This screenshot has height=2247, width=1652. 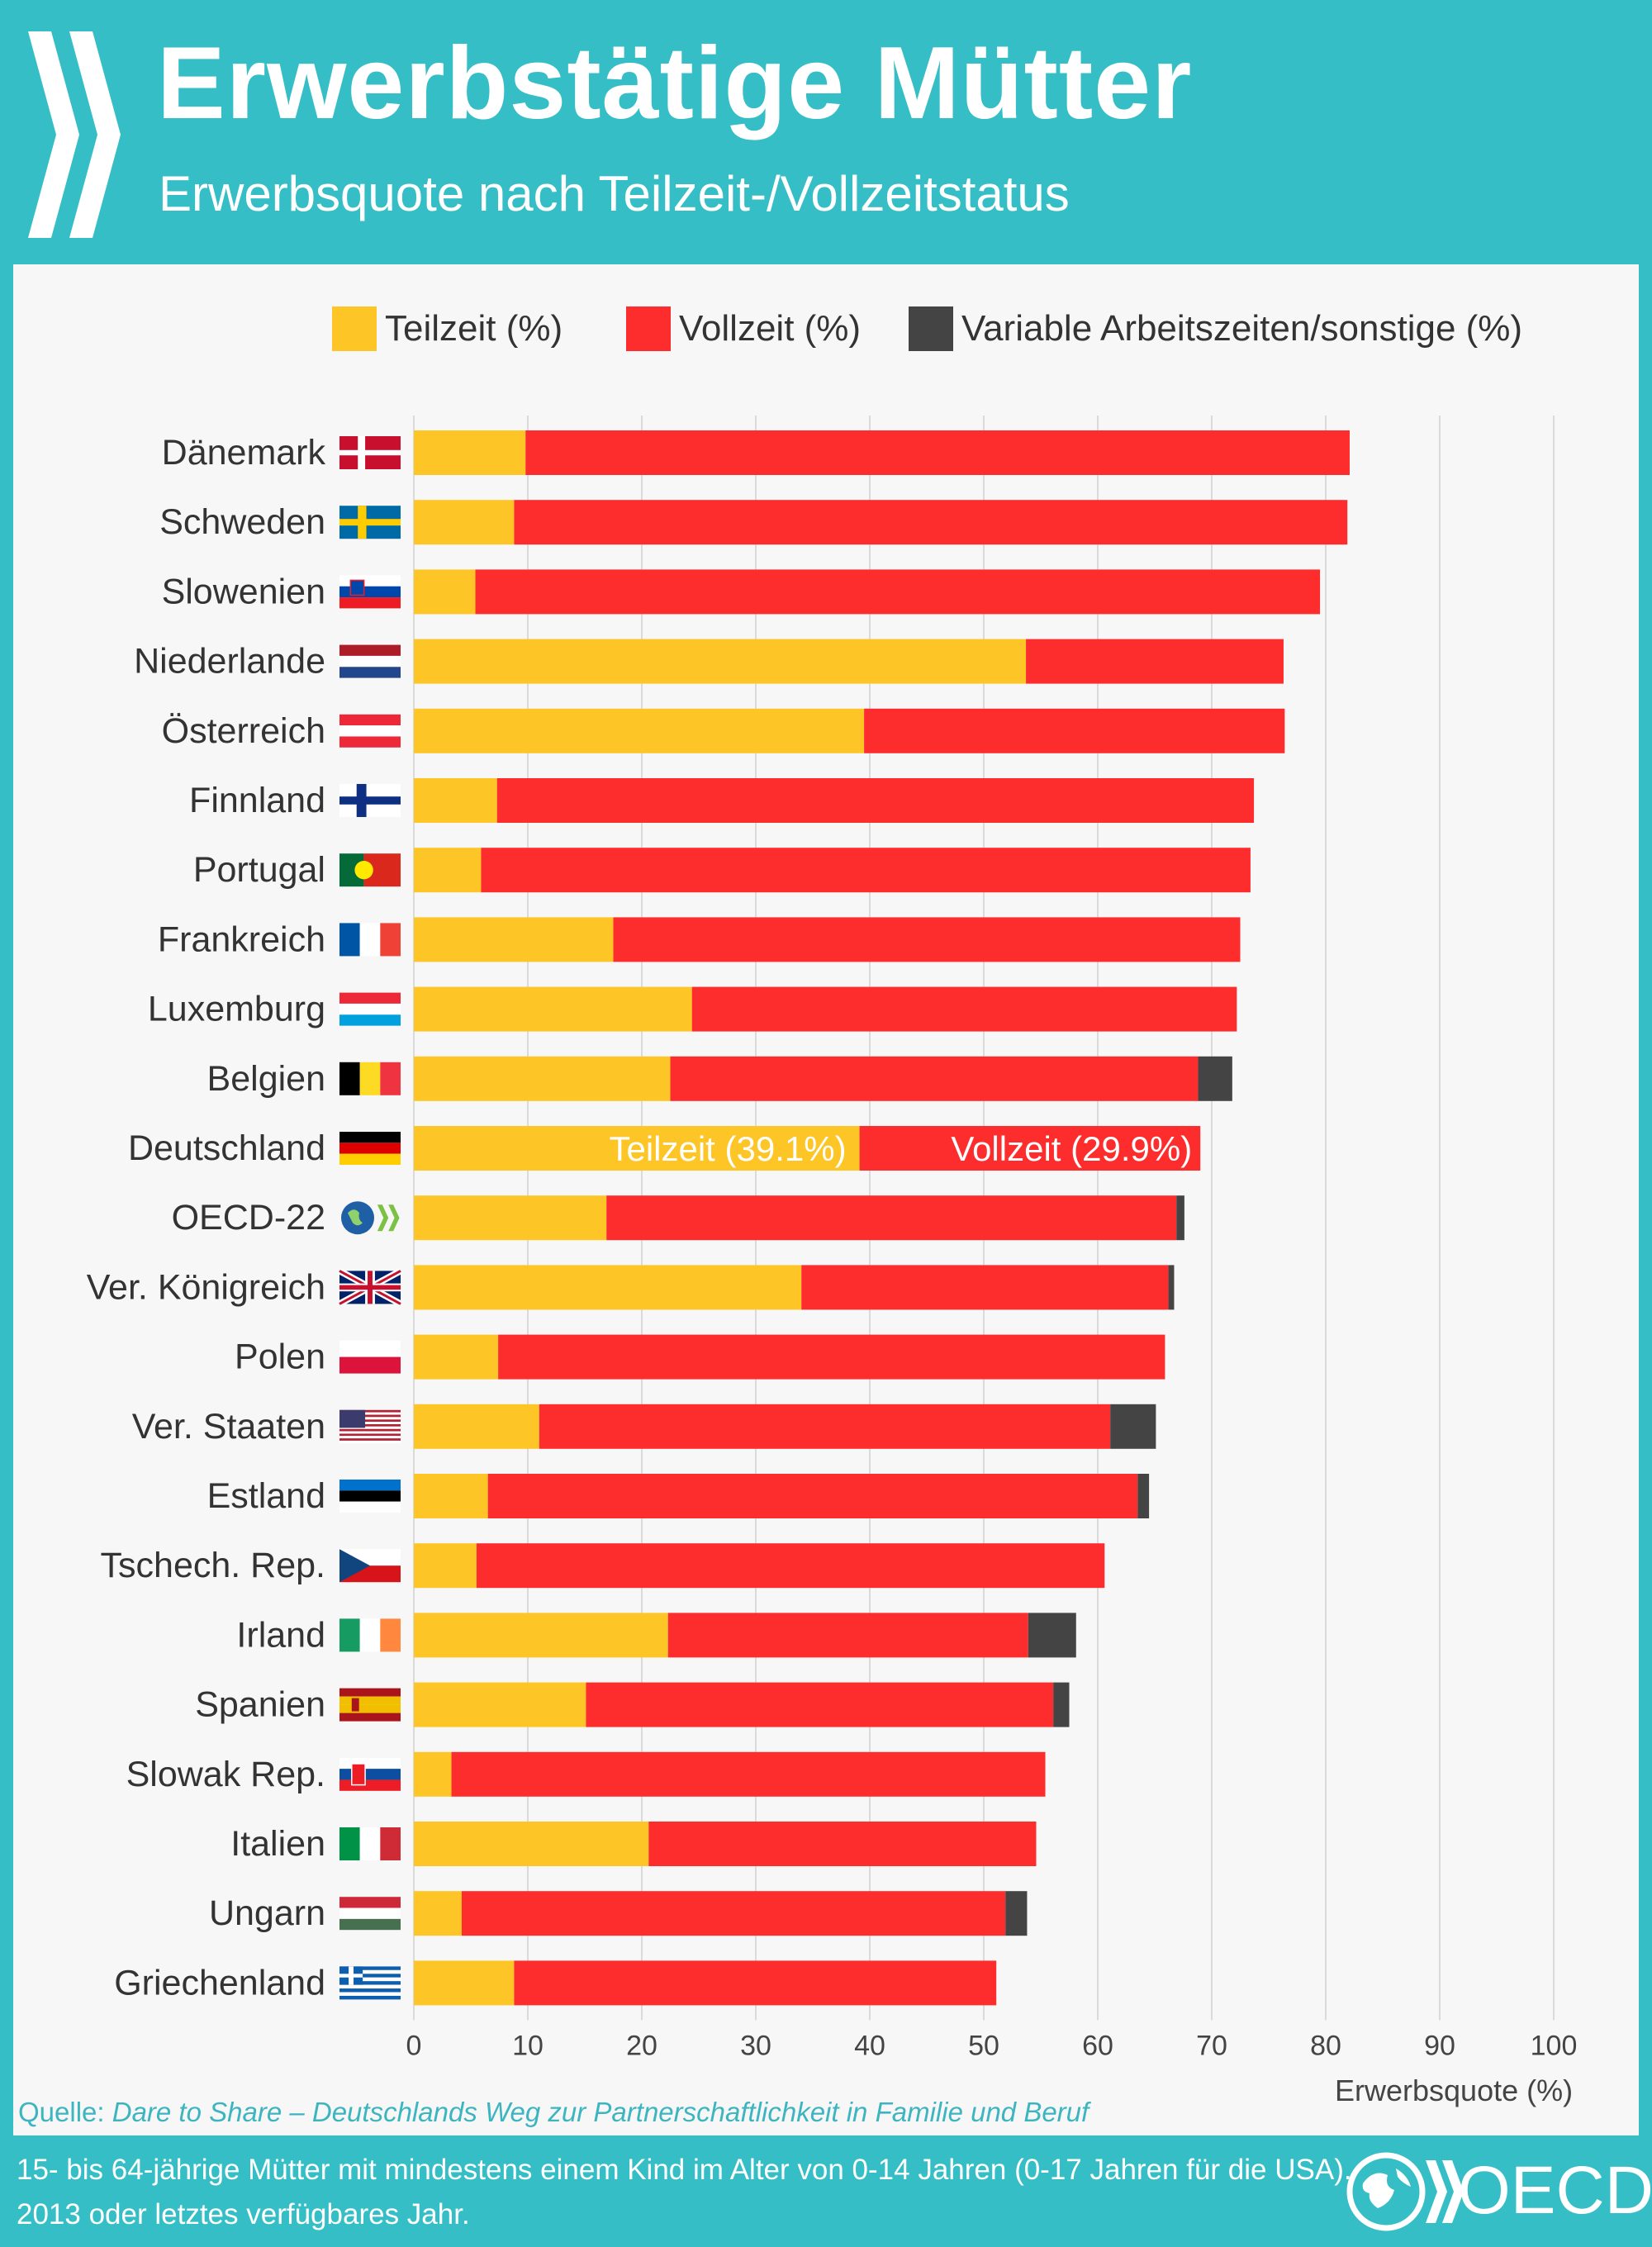 I want to click on legend-item-teilzeit: Teilzeit (%), so click(x=447, y=329).